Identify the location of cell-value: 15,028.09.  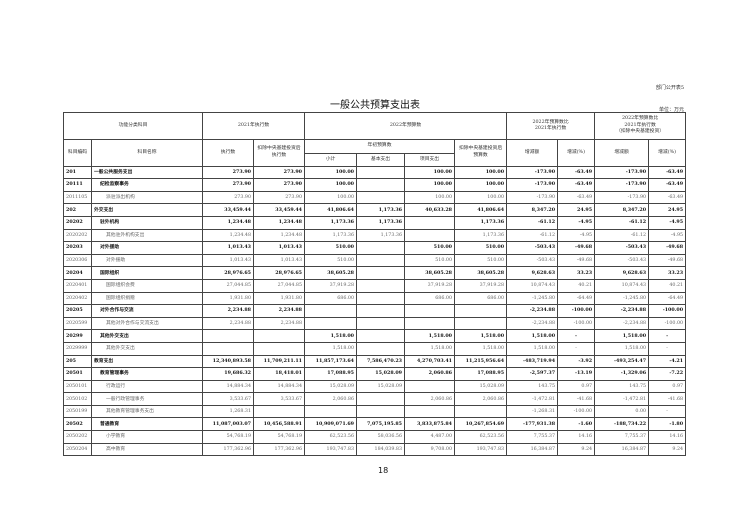
(481, 386).